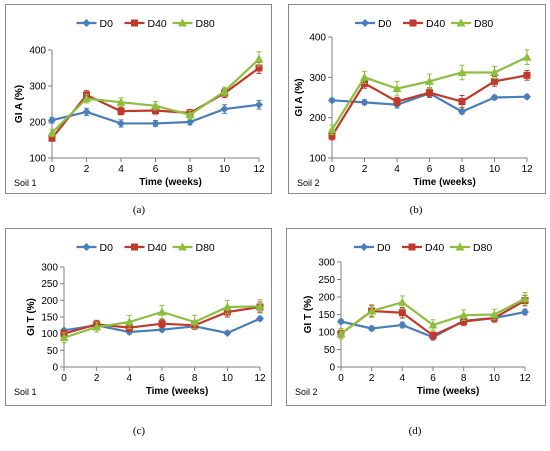 The image size is (550, 451). I want to click on x-tick-label-c-5: 10, so click(228, 378).